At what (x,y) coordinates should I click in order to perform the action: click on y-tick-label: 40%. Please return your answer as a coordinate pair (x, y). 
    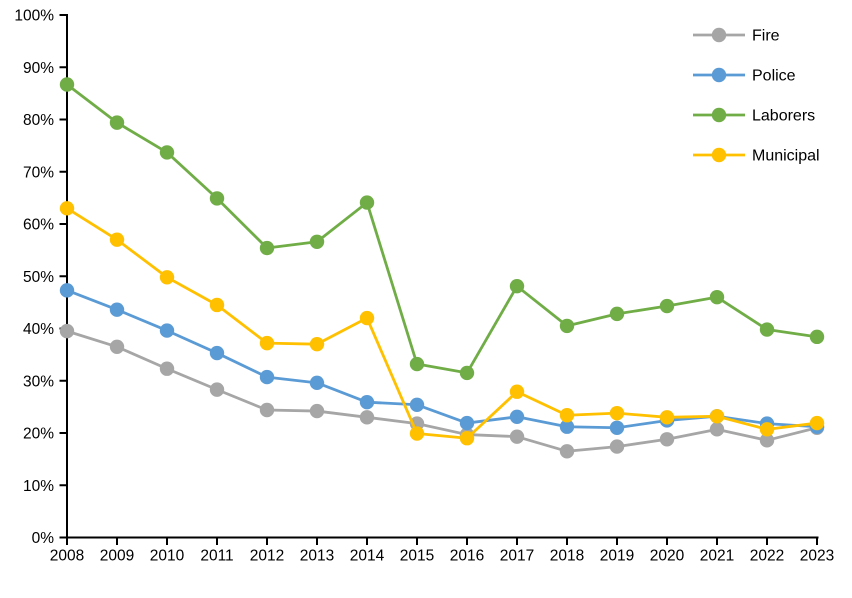
    Looking at the image, I should click on (38, 329).